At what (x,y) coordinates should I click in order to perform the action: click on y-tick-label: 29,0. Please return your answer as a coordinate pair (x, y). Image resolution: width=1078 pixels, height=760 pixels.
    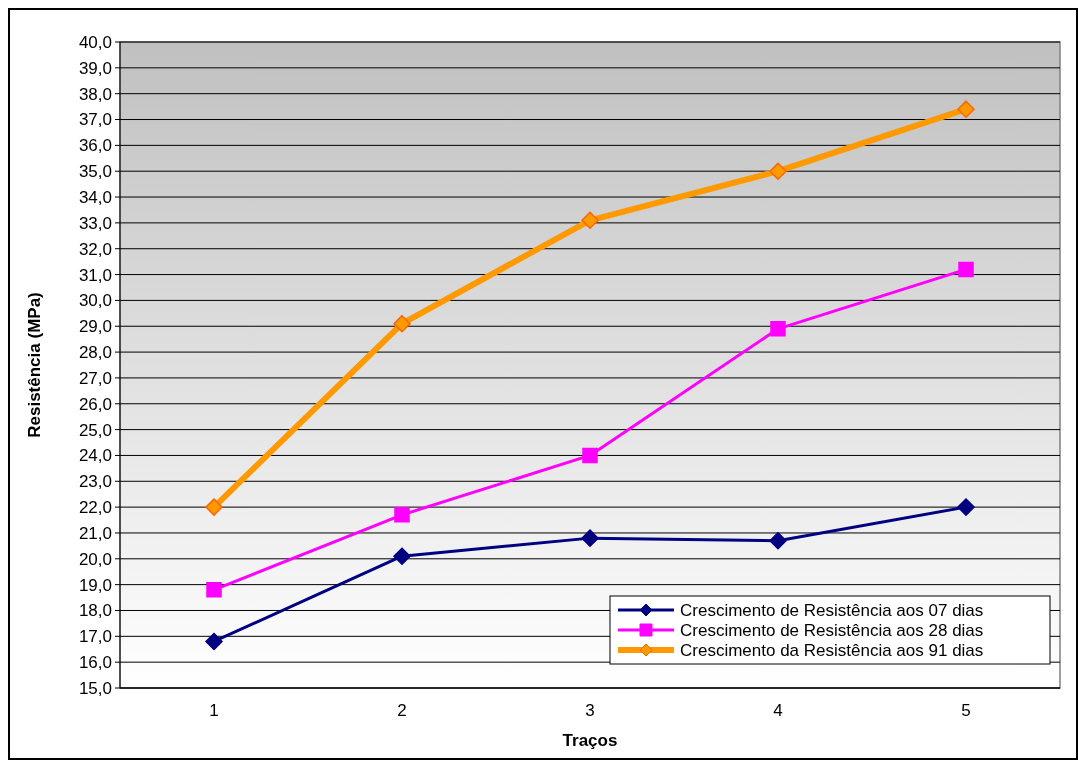
    Looking at the image, I should click on (95, 327).